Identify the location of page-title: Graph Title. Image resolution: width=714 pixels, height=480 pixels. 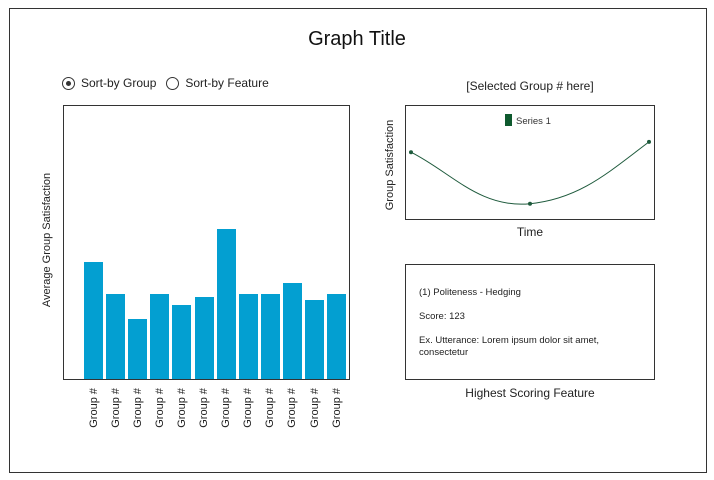
(357, 39).